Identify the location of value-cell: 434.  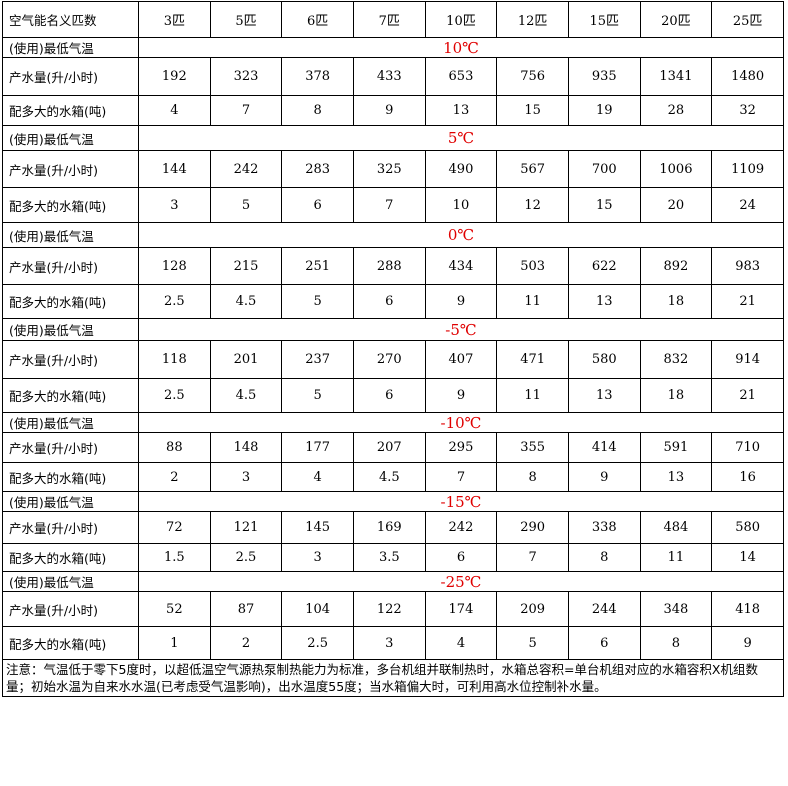
(461, 266).